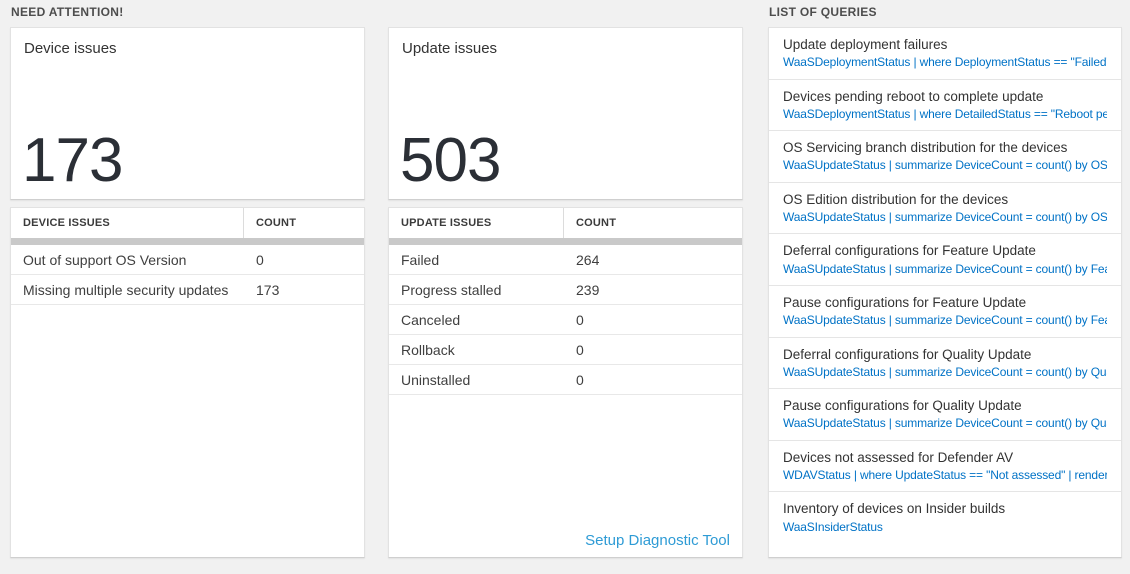 The width and height of the screenshot is (1130, 574). What do you see at coordinates (588, 259) in the screenshot?
I see `cell-count: 264` at bounding box center [588, 259].